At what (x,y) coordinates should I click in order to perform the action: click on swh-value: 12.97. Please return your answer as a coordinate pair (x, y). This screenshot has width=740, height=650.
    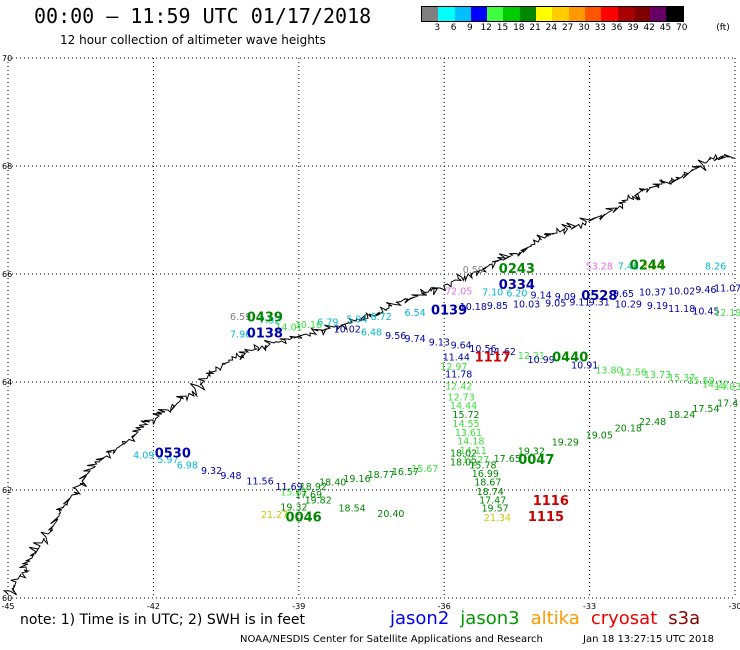
    Looking at the image, I should click on (453, 367).